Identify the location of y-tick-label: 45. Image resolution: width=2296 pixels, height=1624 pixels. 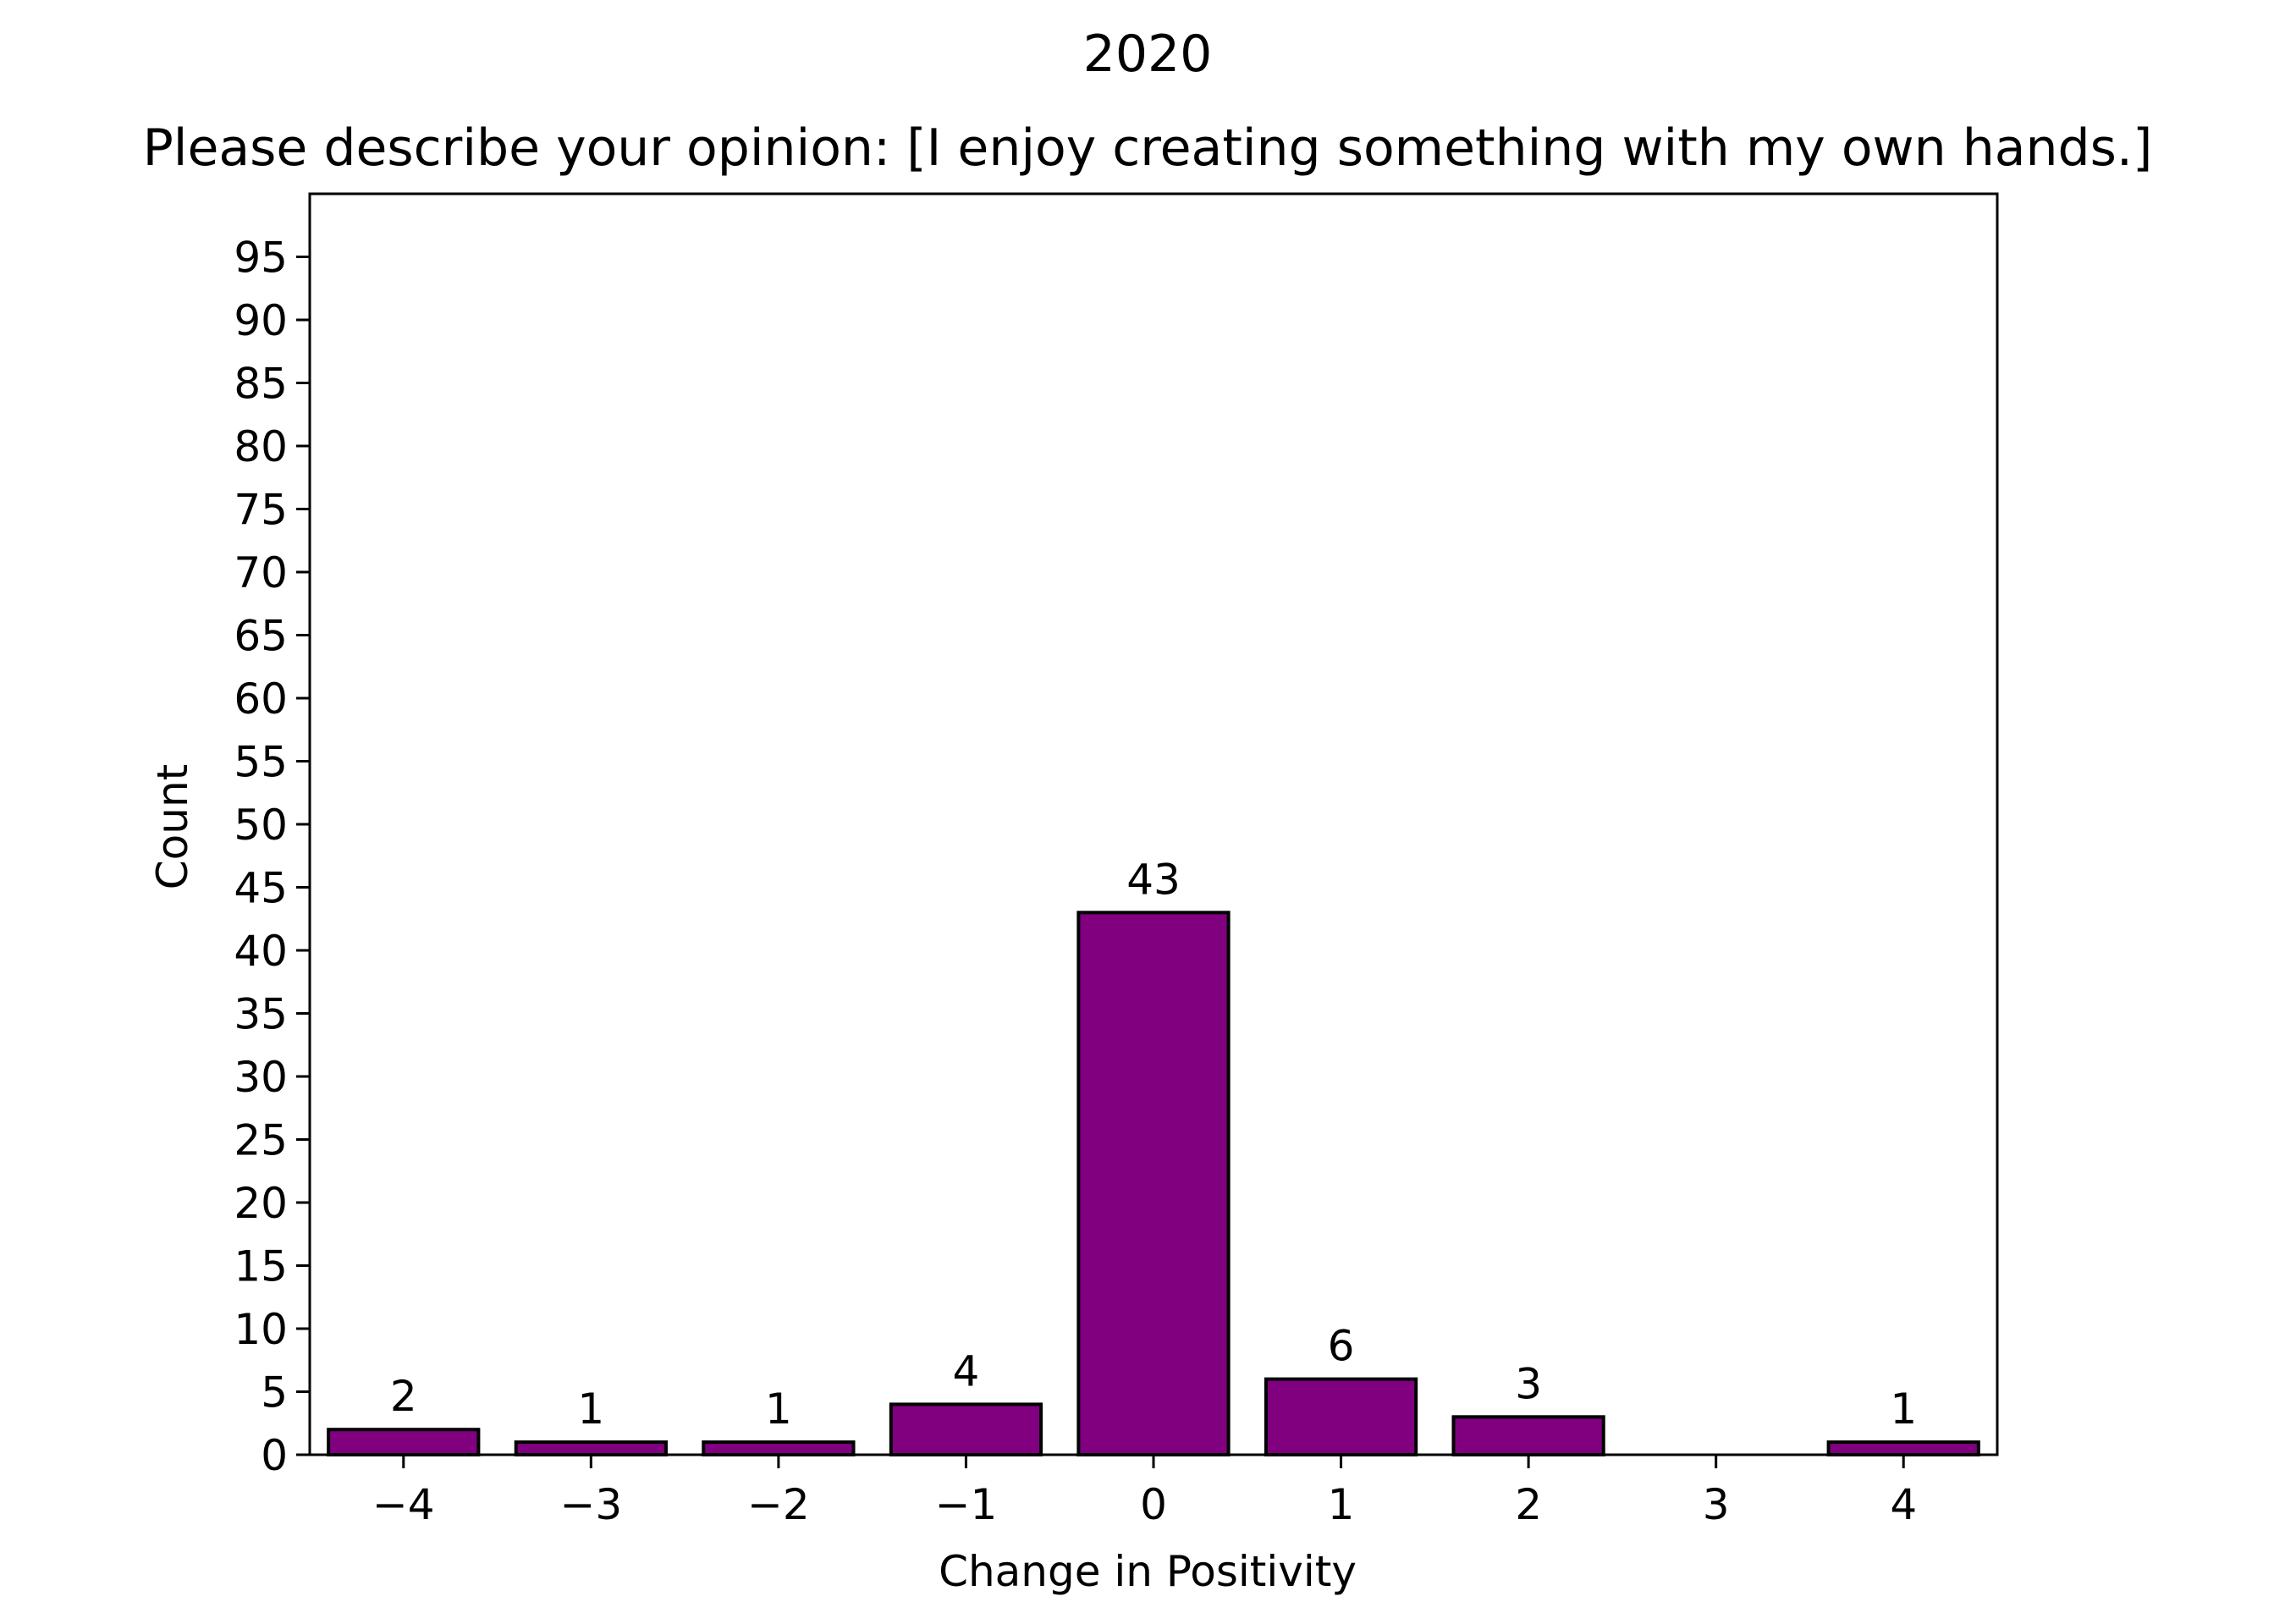
(261, 889).